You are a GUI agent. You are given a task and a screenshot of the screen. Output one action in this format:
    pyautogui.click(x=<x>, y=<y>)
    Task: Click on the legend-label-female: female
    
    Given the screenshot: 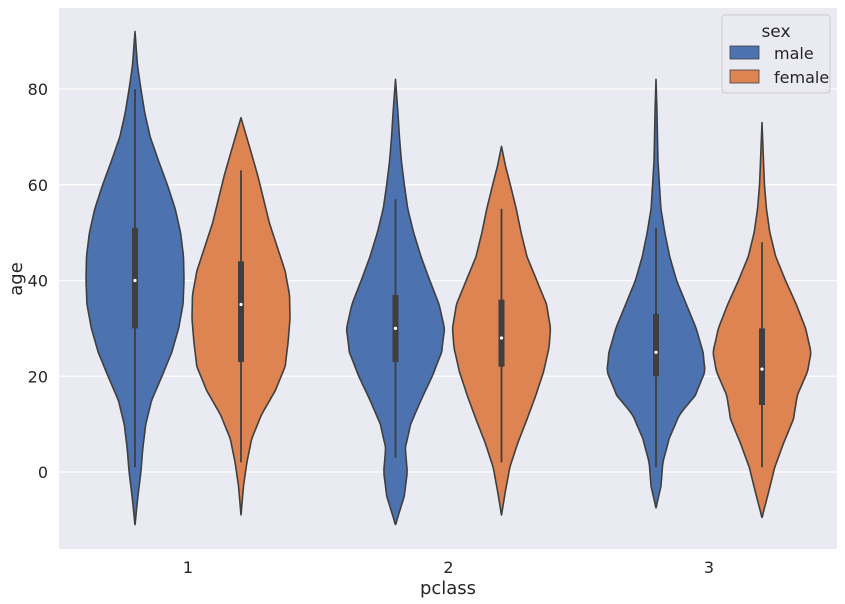 What is the action you would take?
    pyautogui.click(x=801, y=77)
    